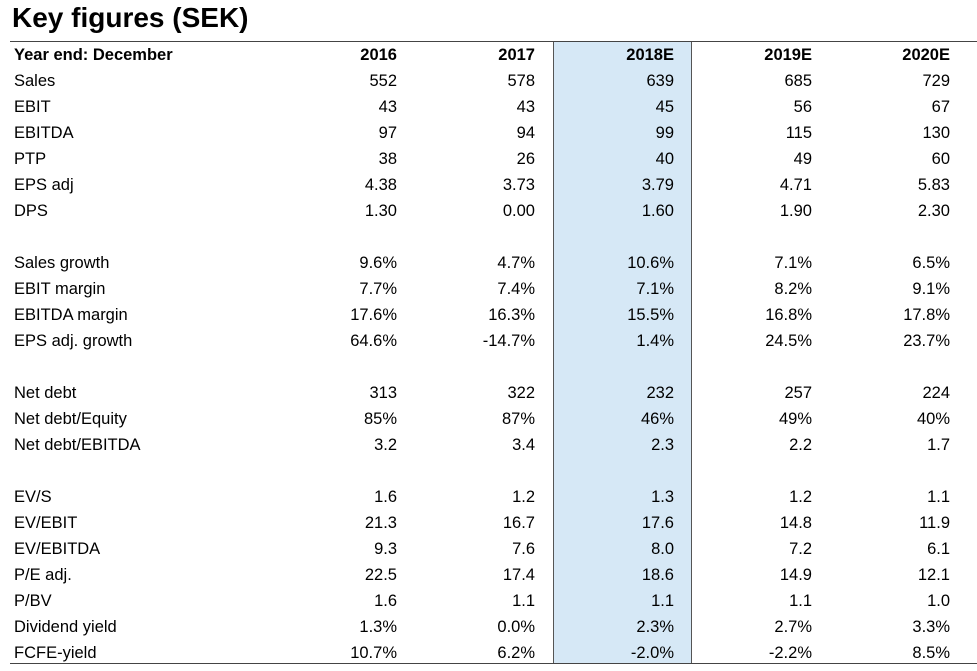 The width and height of the screenshot is (977, 671). I want to click on value-cell: 40%, so click(933, 419).